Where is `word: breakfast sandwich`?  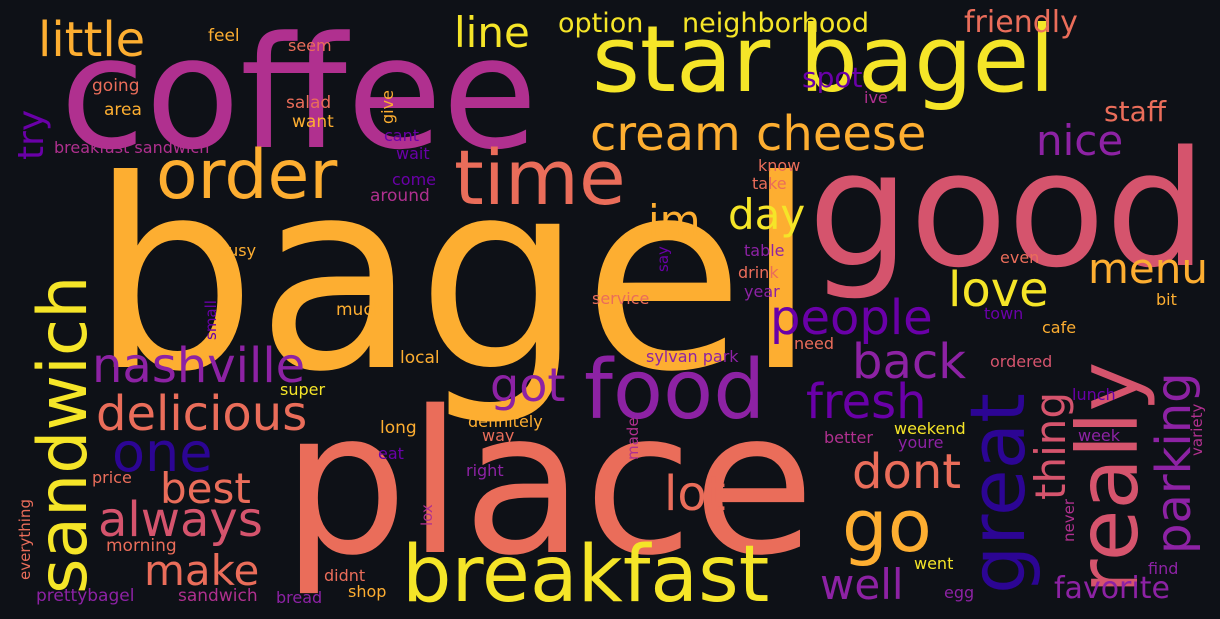
word: breakfast sandwich is located at coordinates (132, 147).